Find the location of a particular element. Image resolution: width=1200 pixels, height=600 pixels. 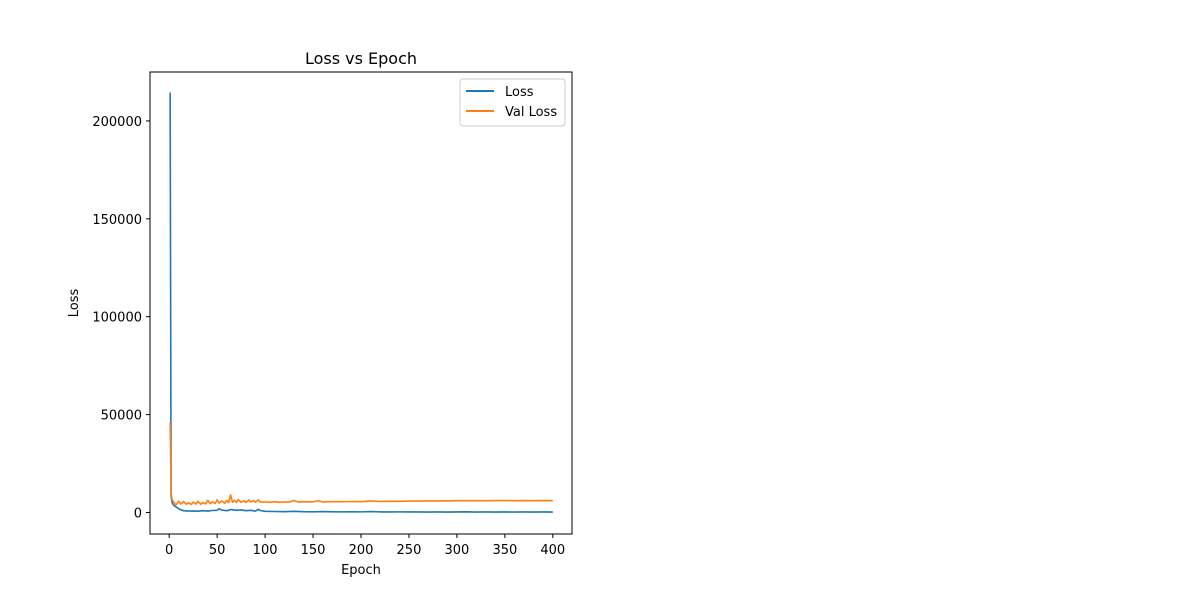

x-tick-label: 100 is located at coordinates (265, 550).